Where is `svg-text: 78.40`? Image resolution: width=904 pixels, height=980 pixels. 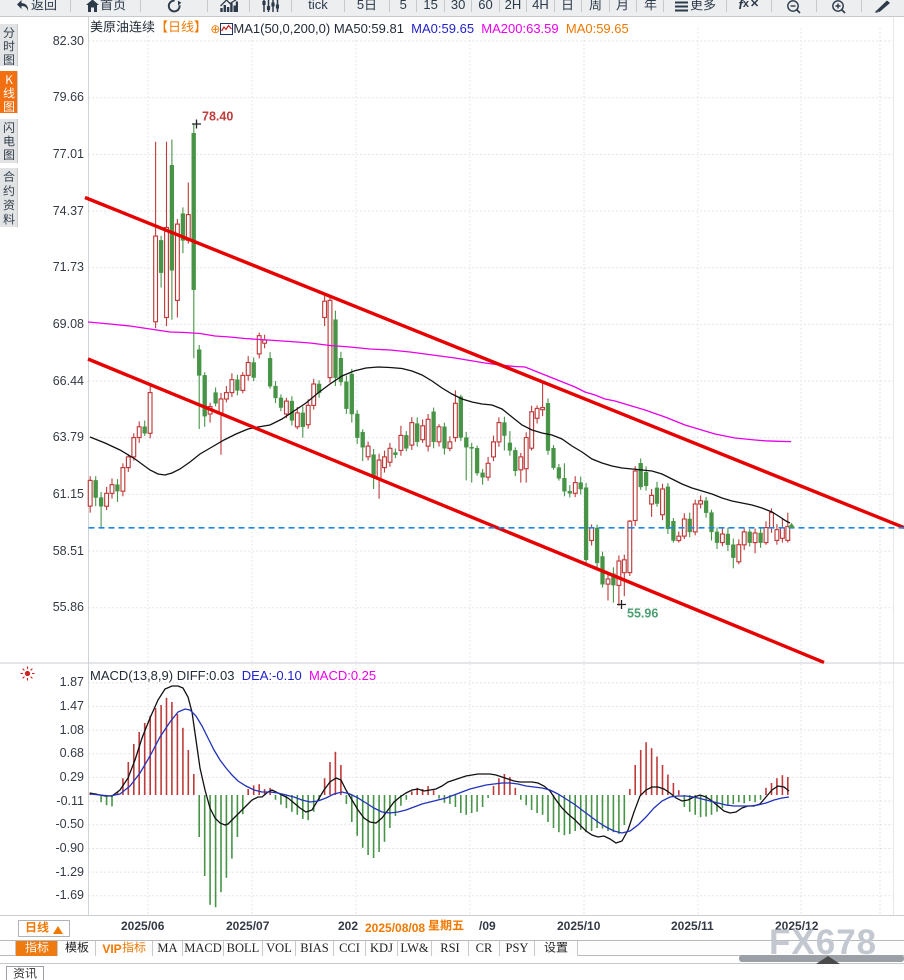
svg-text: 78.40 is located at coordinates (217, 117).